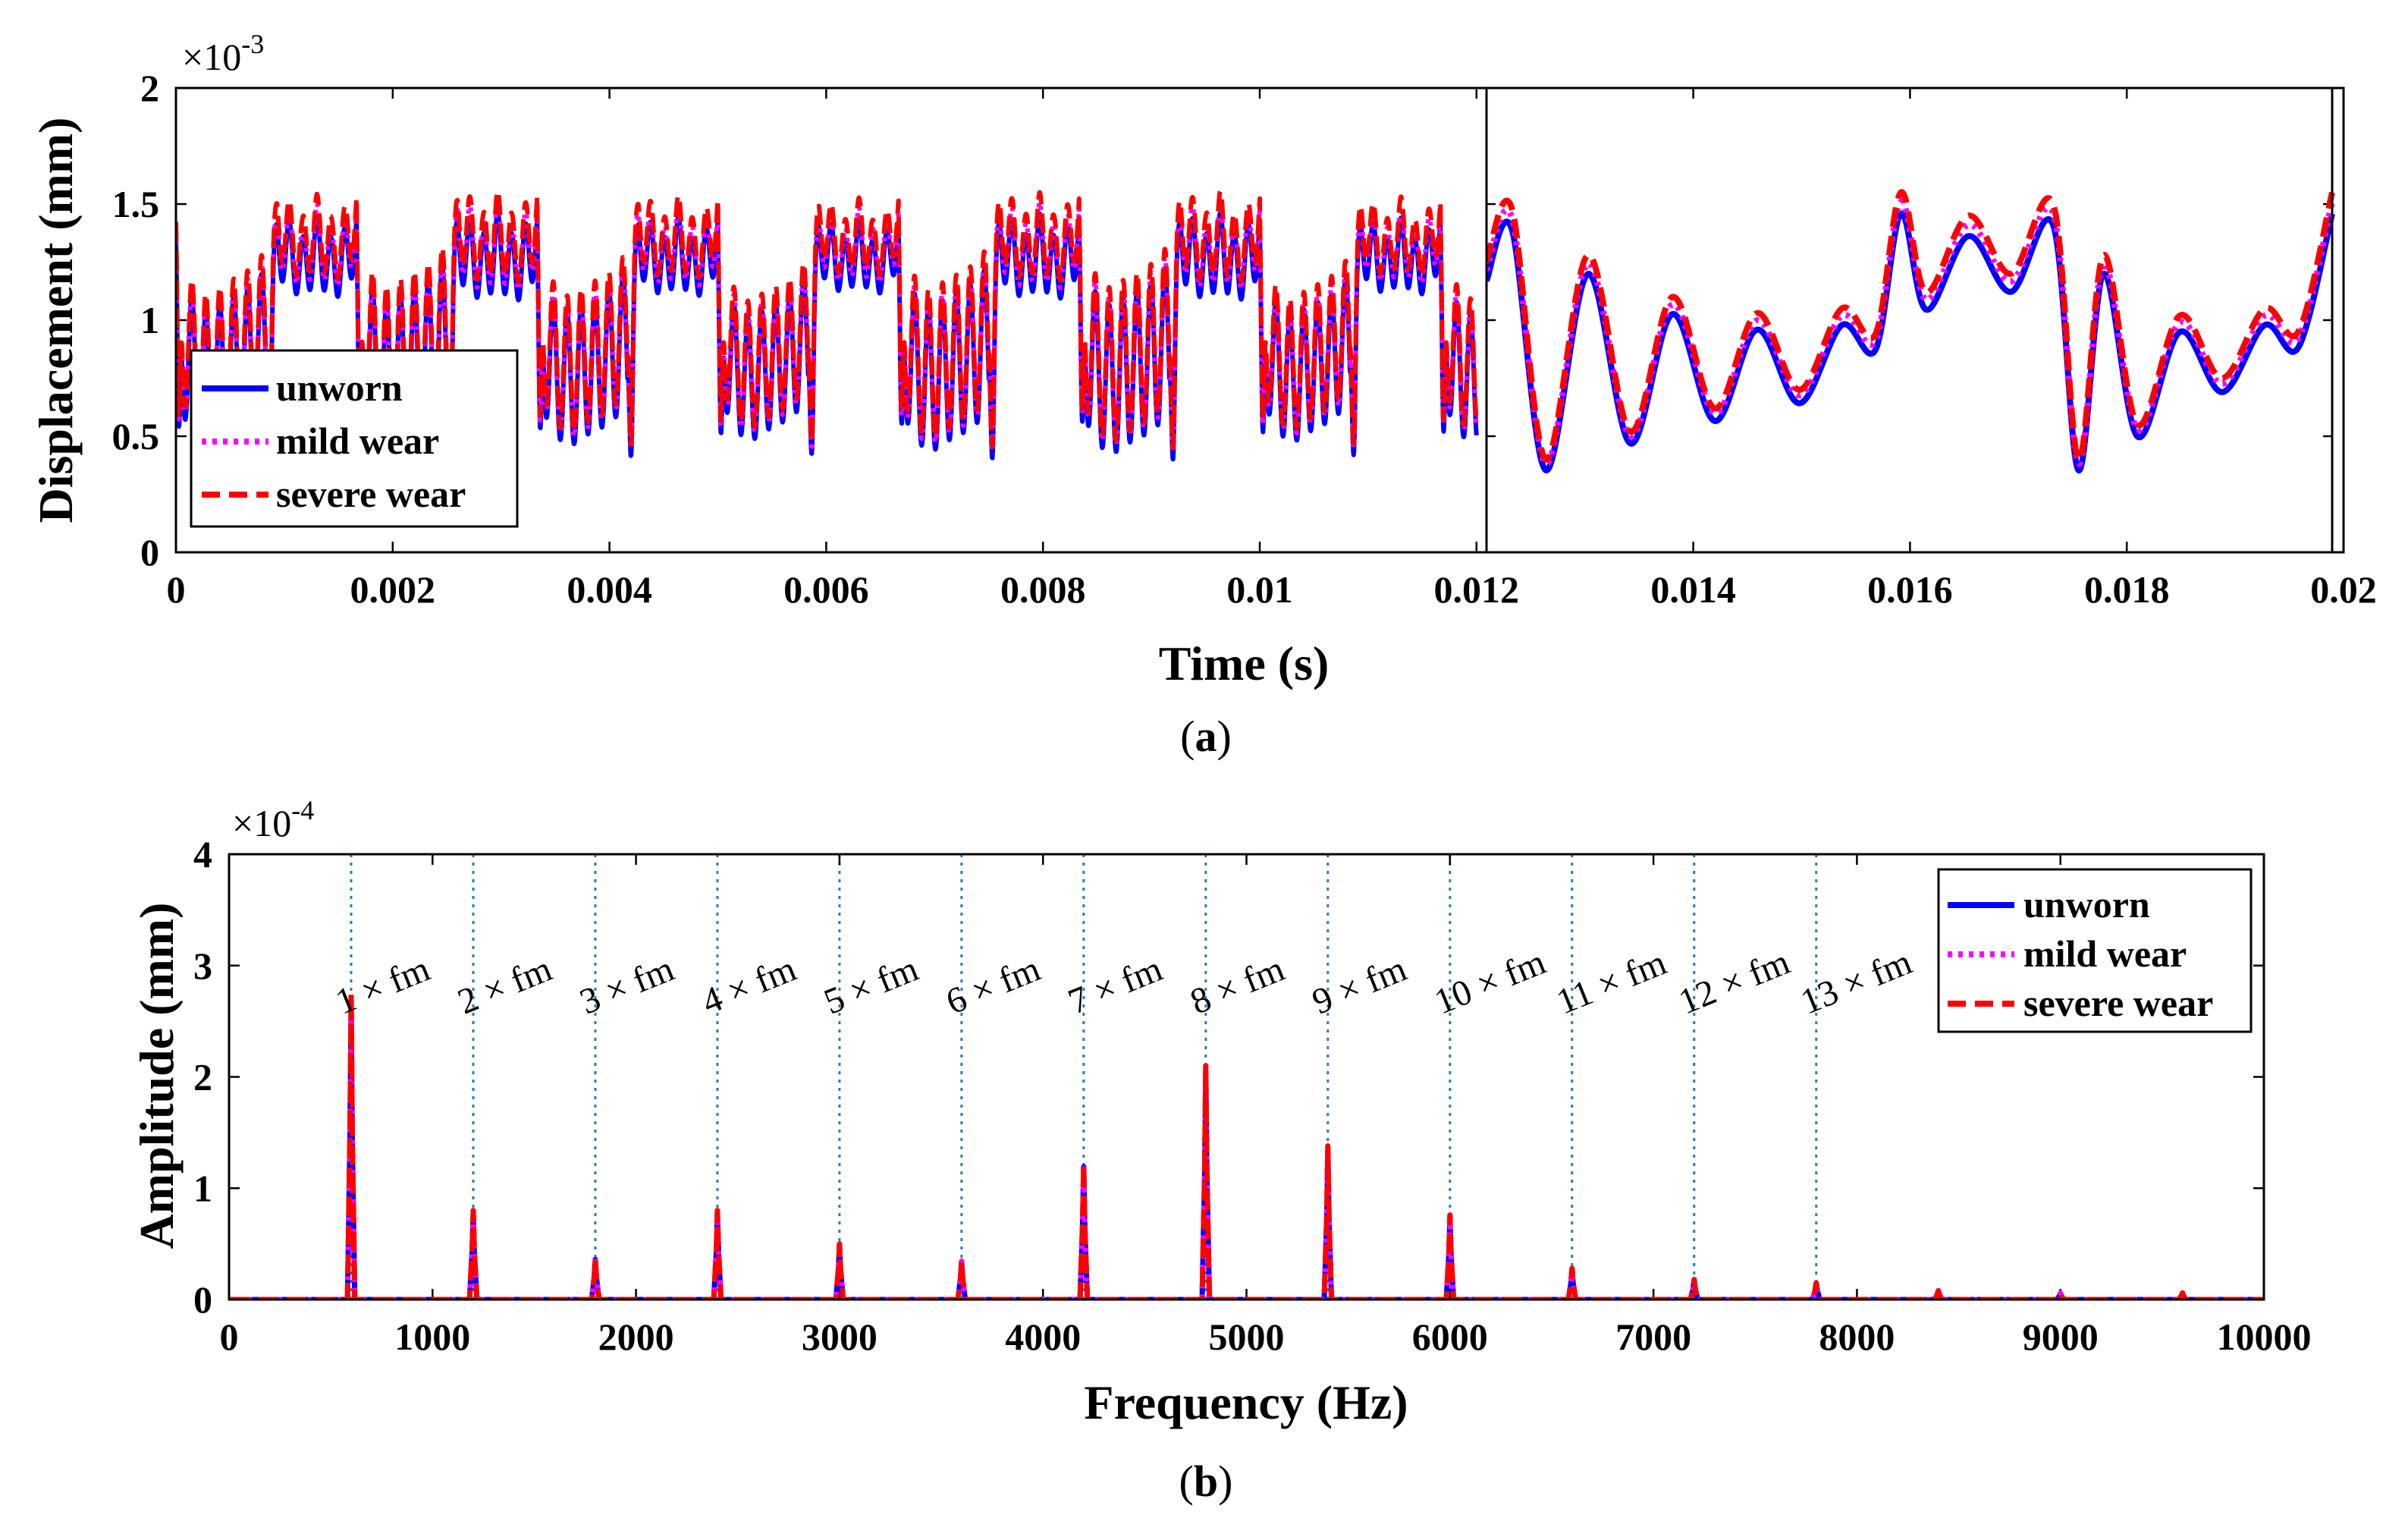 This screenshot has height=1537, width=2408. Describe the element at coordinates (371, 494) in the screenshot. I see `chart-a-legend-label-severe-wear: severe wear` at that location.